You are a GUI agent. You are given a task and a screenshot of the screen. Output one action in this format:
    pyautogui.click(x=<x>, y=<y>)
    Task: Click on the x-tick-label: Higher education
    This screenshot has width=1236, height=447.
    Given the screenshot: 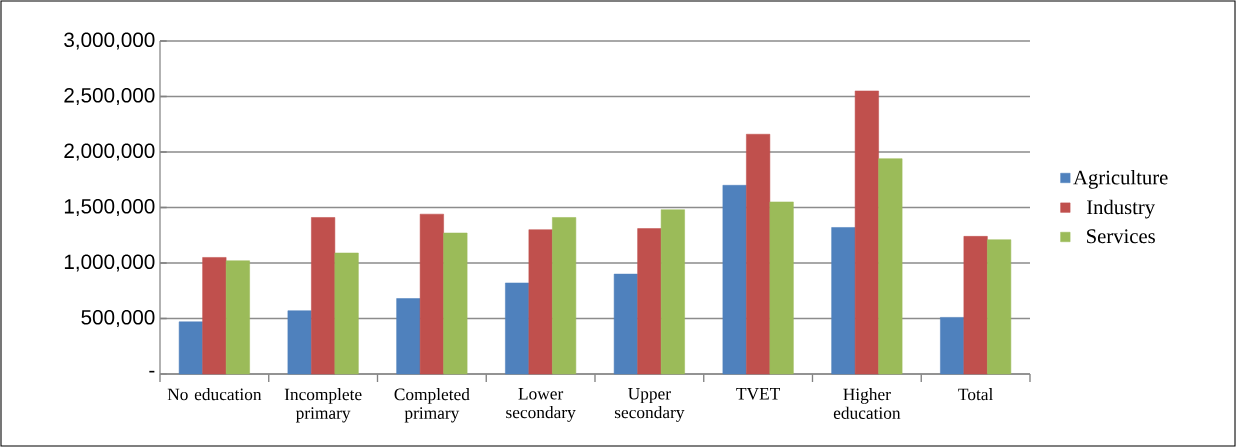 What is the action you would take?
    pyautogui.click(x=867, y=403)
    